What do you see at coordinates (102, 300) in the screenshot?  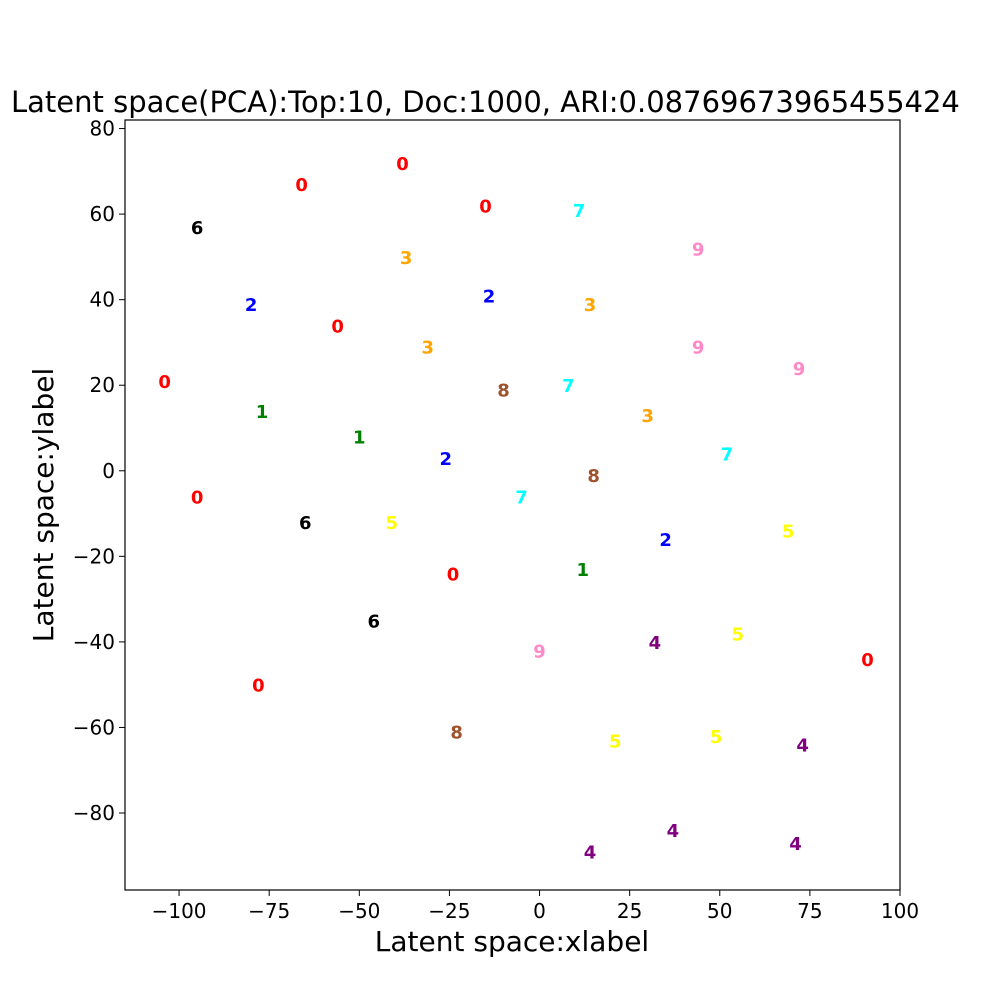 I see `y-tick-label: 40` at bounding box center [102, 300].